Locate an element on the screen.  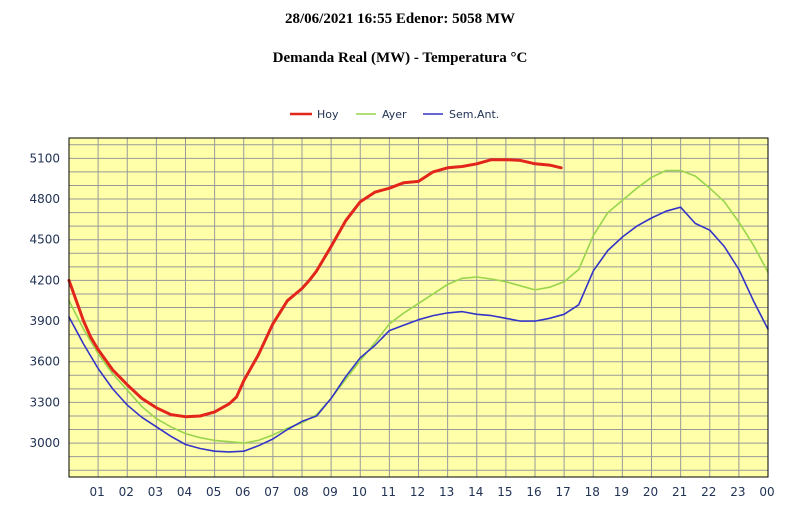
x-tick-label: 03 is located at coordinates (155, 492).